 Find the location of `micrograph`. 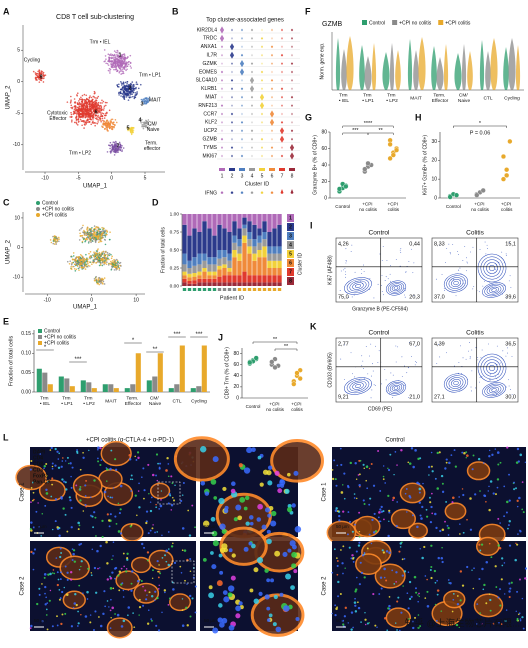

micrograph is located at coordinates (252, 581).